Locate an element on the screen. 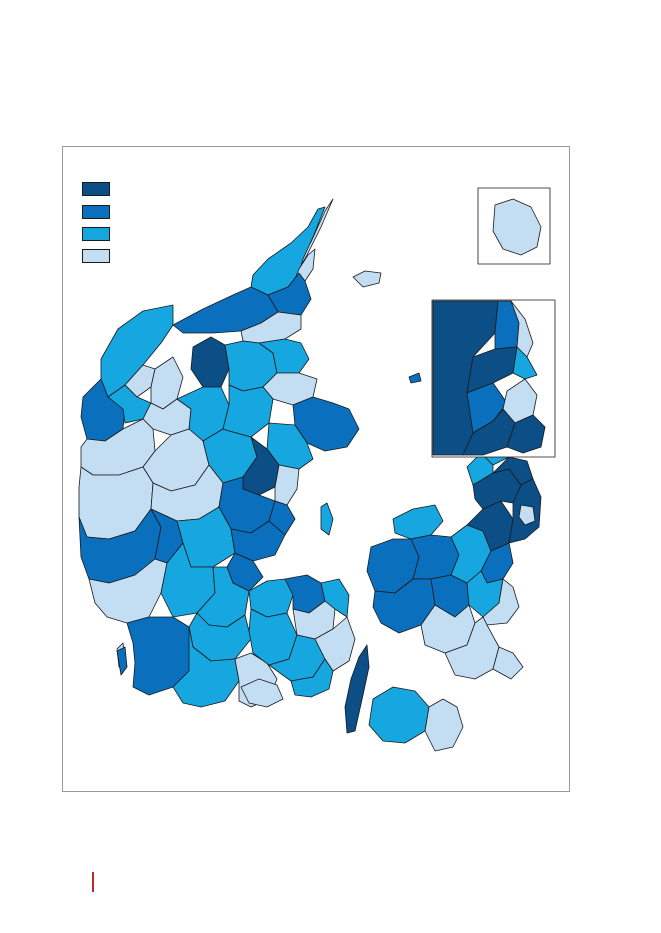 Image resolution: width=661 pixels, height=933 pixels. region-moen is located at coordinates (508, 663).